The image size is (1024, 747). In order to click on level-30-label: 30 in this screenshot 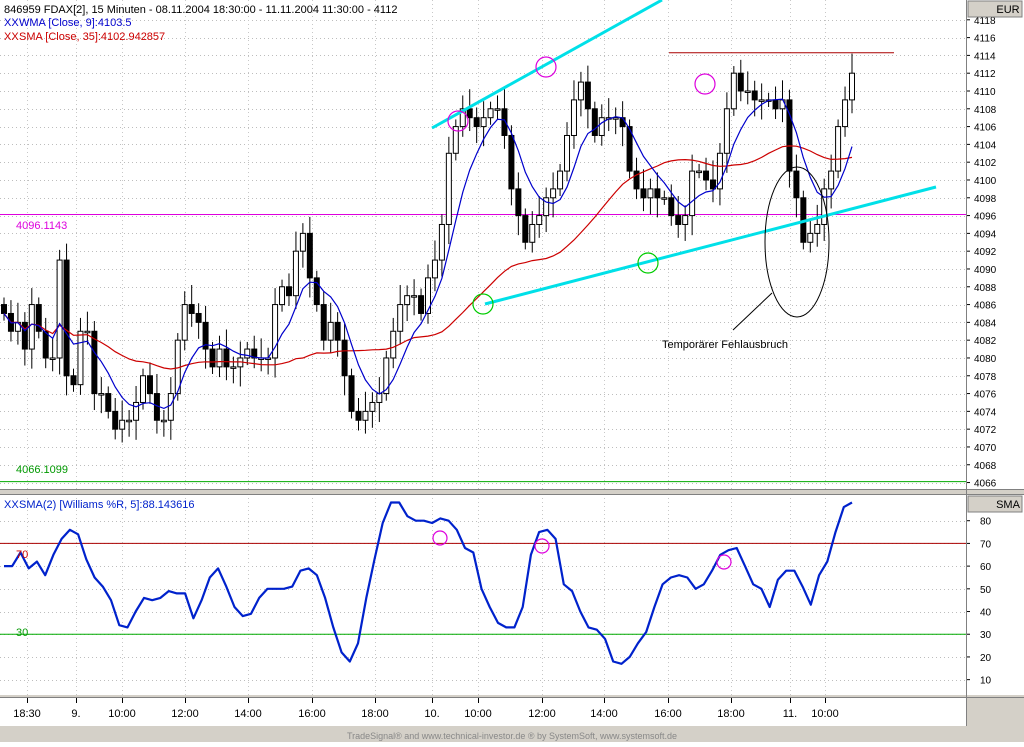, I will do `click(22, 633)`.